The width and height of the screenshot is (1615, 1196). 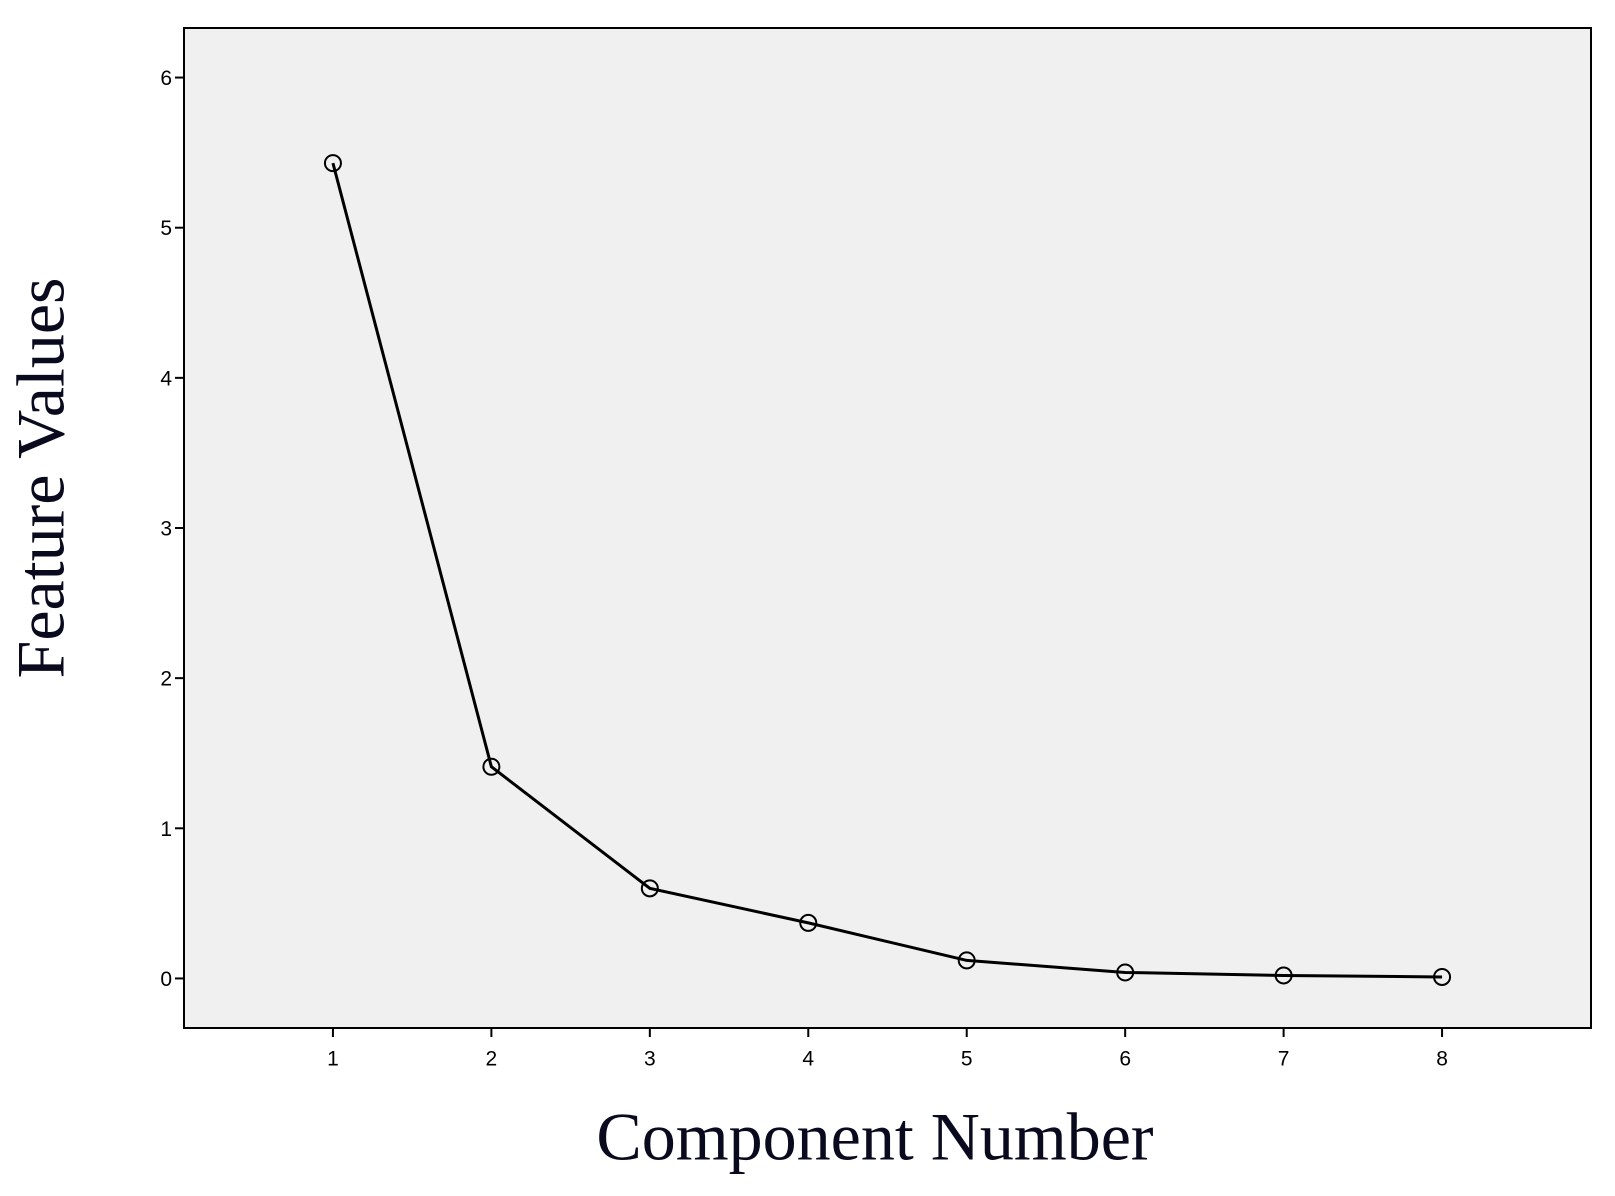 What do you see at coordinates (166, 78) in the screenshot?
I see `y-tick-label: 6` at bounding box center [166, 78].